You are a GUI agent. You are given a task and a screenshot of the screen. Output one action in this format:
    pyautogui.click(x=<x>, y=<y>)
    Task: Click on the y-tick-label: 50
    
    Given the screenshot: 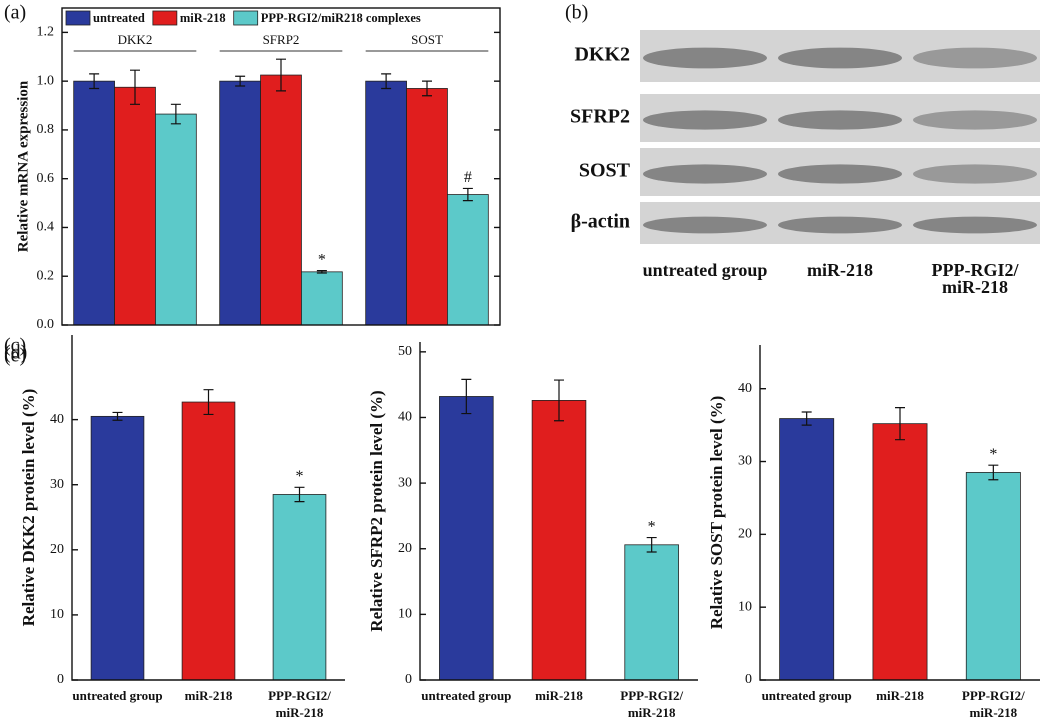 What is the action you would take?
    pyautogui.click(x=405, y=351)
    